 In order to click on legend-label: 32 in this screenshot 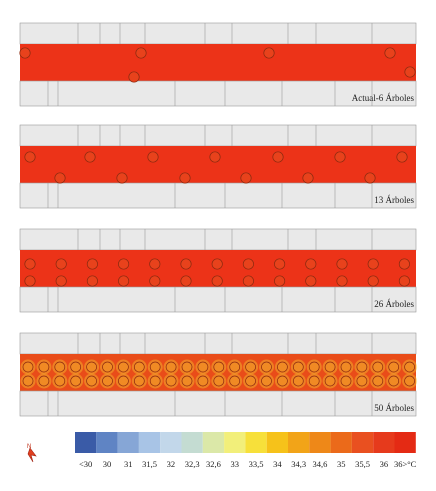, I will do `click(171, 464)`.